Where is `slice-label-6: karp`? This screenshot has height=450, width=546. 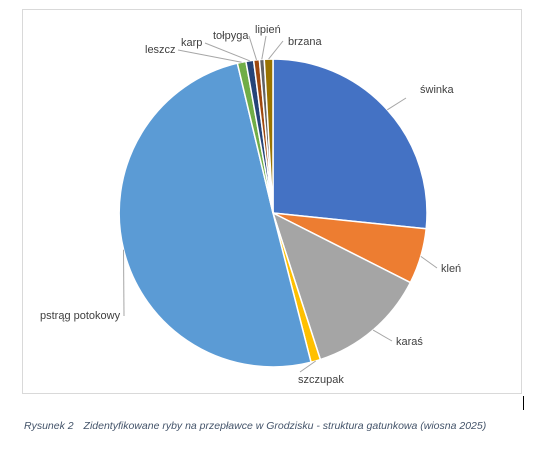
slice-label-6: karp is located at coordinates (191, 43).